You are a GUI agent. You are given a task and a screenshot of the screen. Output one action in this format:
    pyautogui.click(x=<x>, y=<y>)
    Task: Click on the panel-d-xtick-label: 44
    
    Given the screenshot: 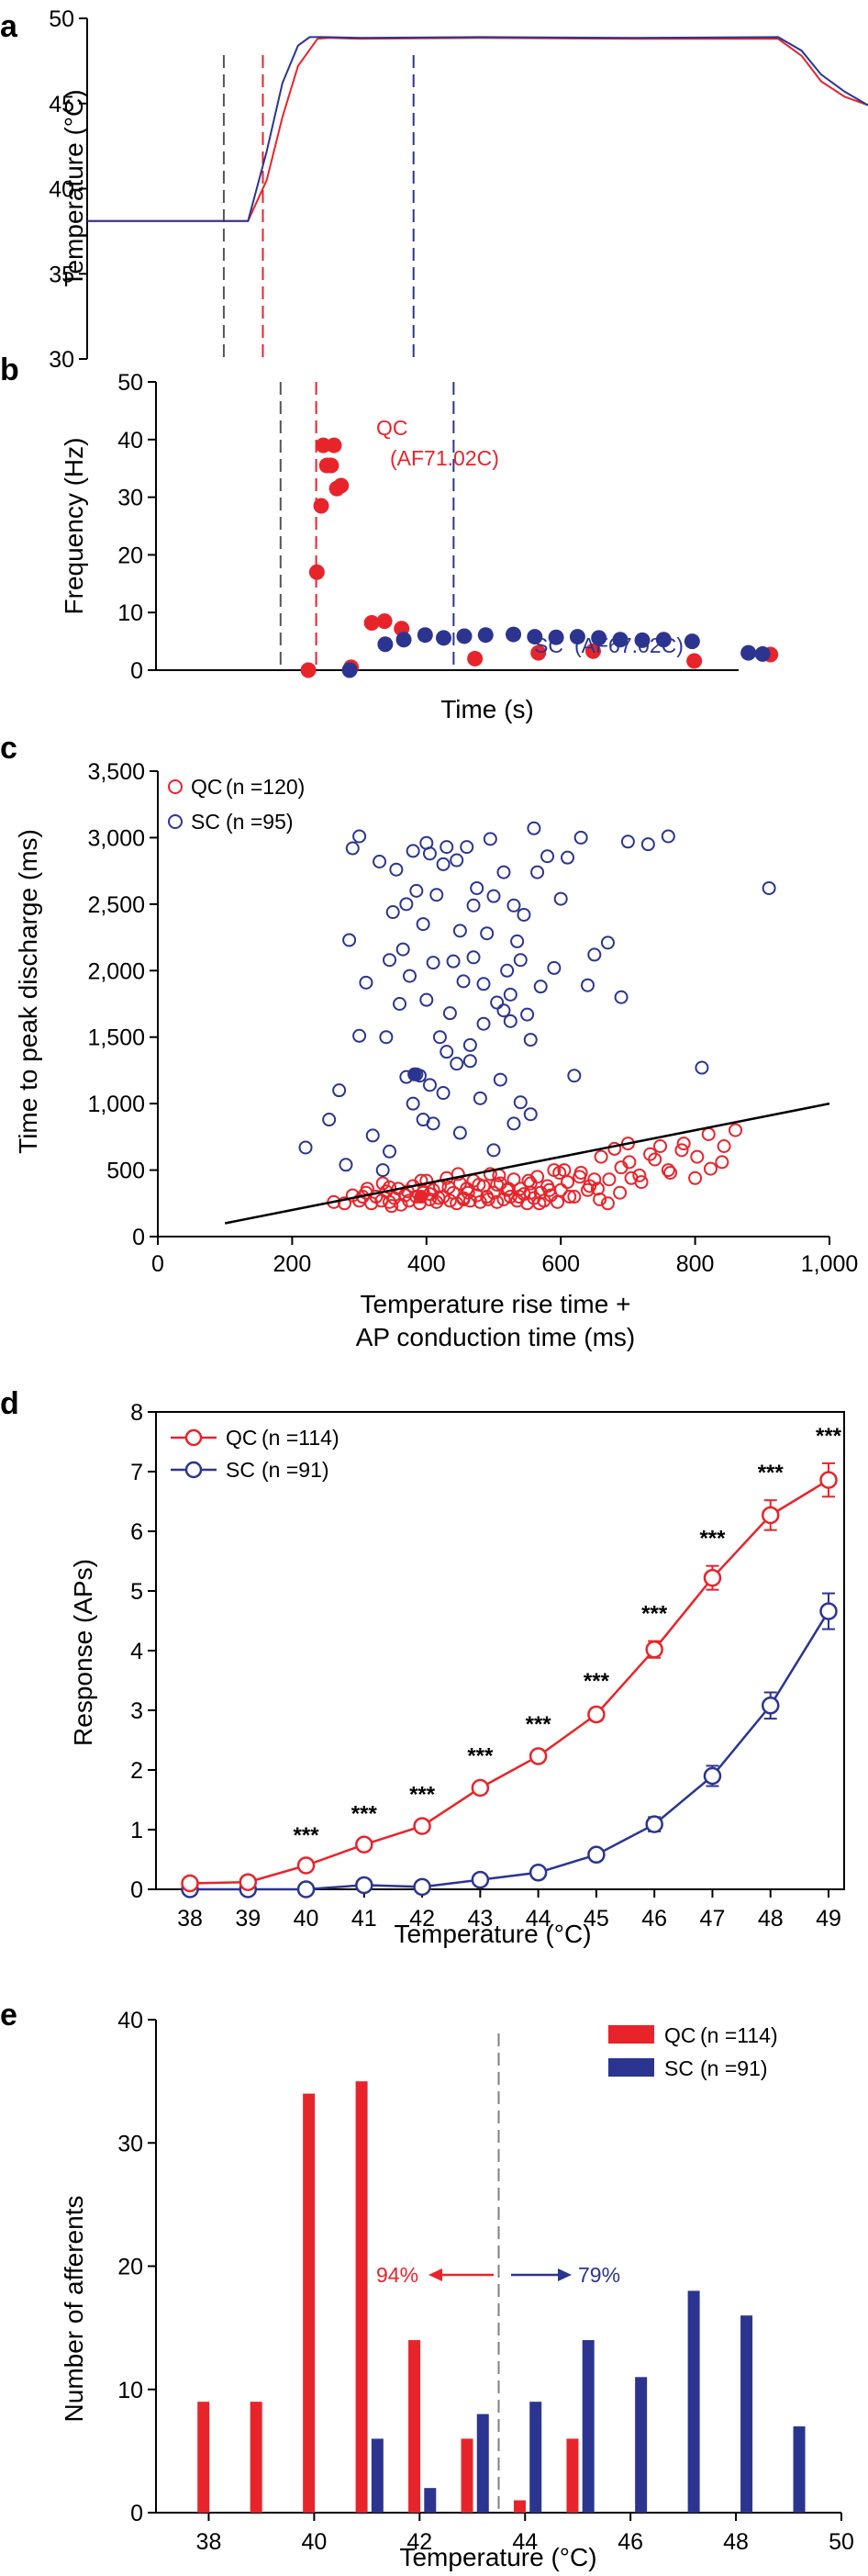 What is the action you would take?
    pyautogui.click(x=538, y=1919)
    